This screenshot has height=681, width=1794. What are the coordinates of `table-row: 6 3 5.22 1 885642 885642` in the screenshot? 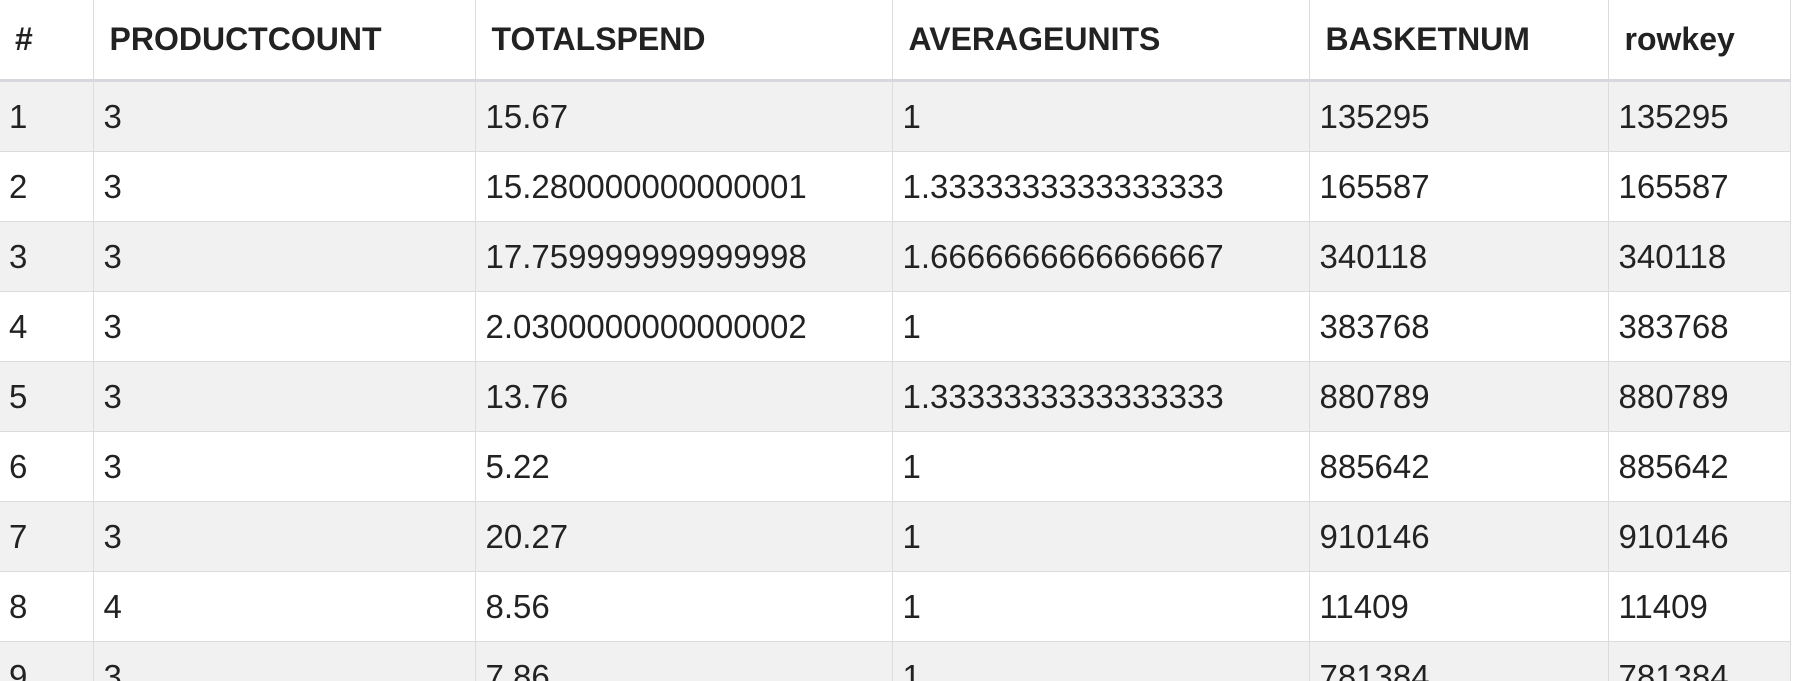 It's located at (895, 466).